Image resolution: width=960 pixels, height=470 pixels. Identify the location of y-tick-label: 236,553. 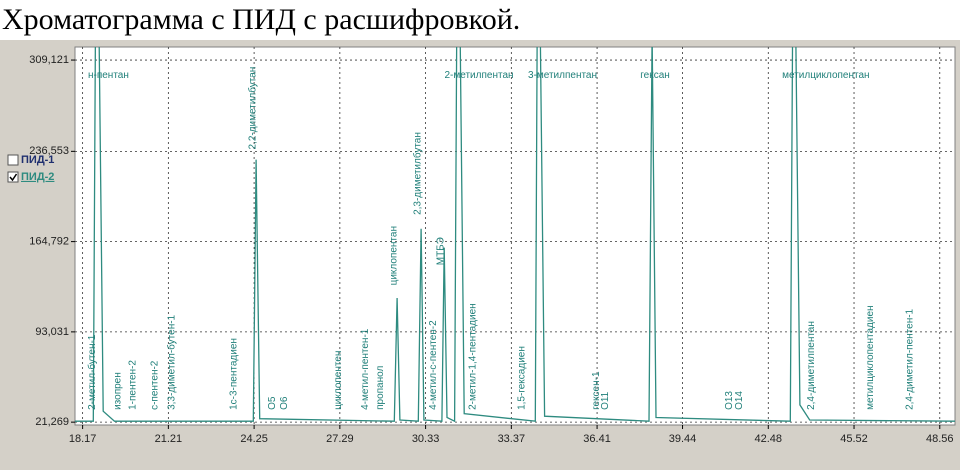
(49, 151).